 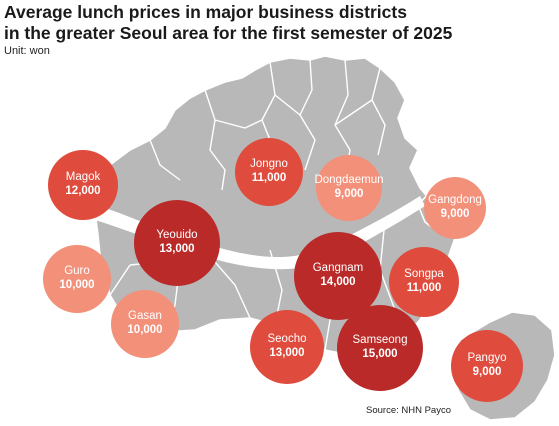 I want to click on district-bubble-pangyo: Pangyo 9,000, so click(x=487, y=366).